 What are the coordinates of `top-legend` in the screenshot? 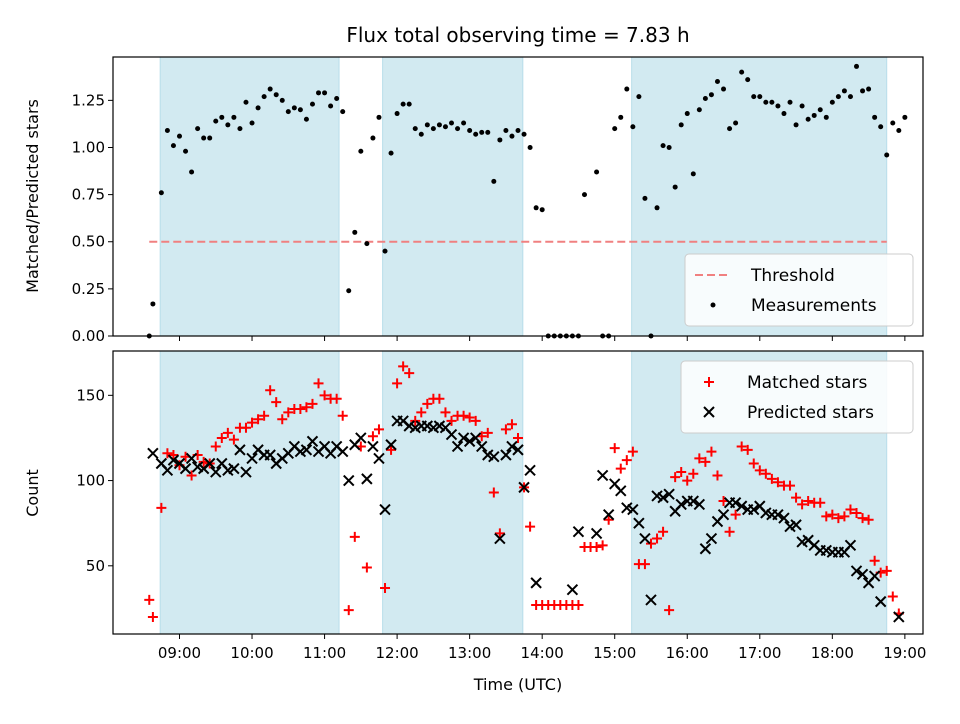 It's located at (799, 290).